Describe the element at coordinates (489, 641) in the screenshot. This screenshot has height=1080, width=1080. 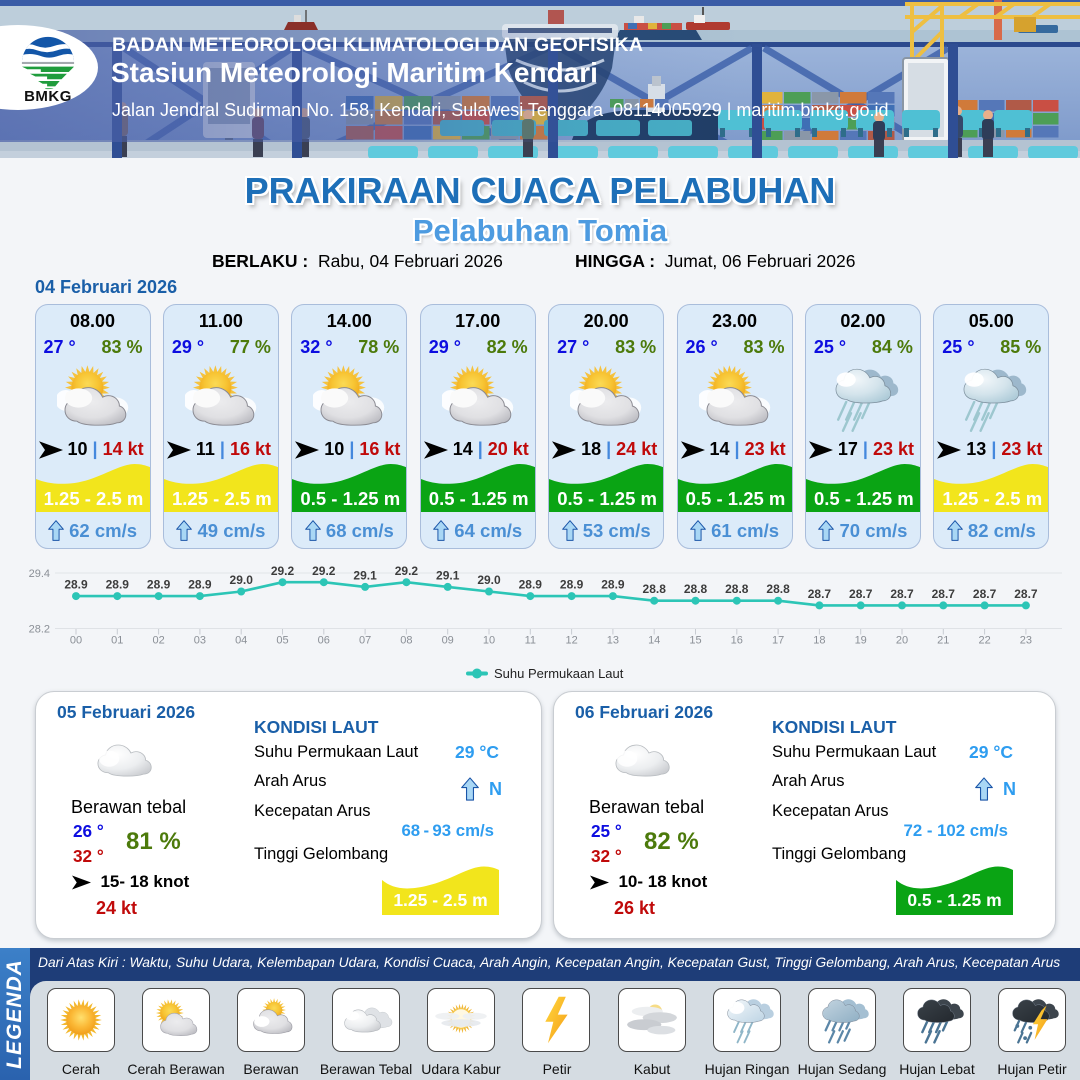
I see `svg-text: 10` at that location.